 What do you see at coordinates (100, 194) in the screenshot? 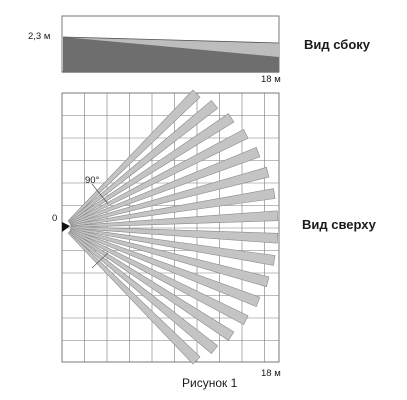
I see `angle-leader-line` at bounding box center [100, 194].